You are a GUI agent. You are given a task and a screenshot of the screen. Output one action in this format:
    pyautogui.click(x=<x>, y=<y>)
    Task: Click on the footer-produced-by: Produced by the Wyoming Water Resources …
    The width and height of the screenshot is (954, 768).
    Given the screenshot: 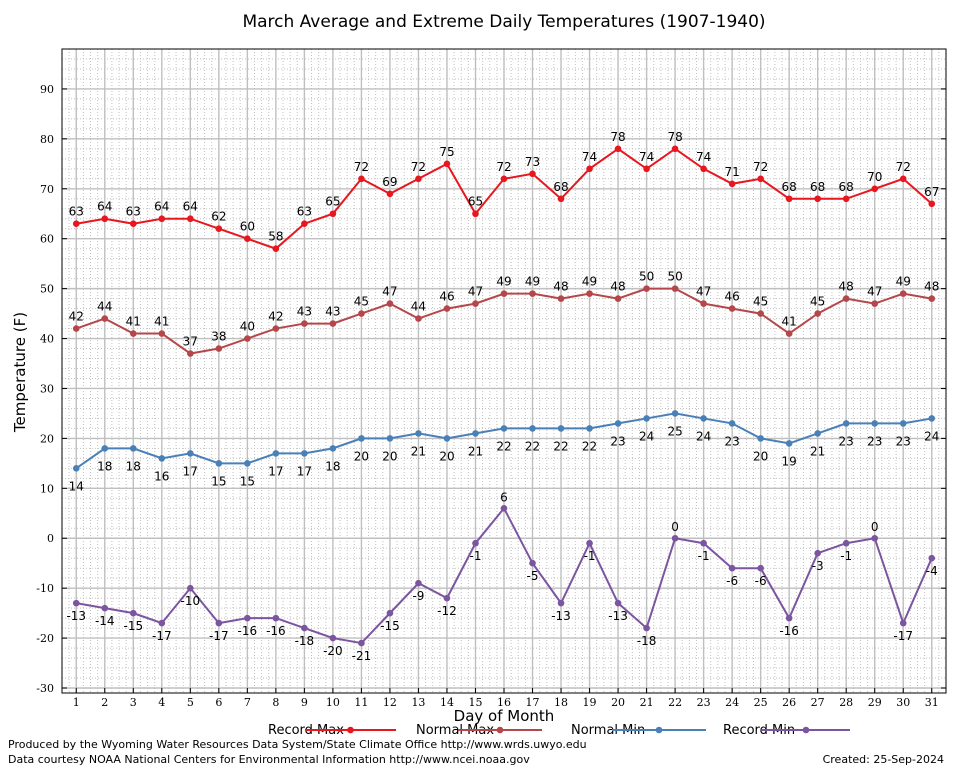 What is the action you would take?
    pyautogui.click(x=297, y=744)
    